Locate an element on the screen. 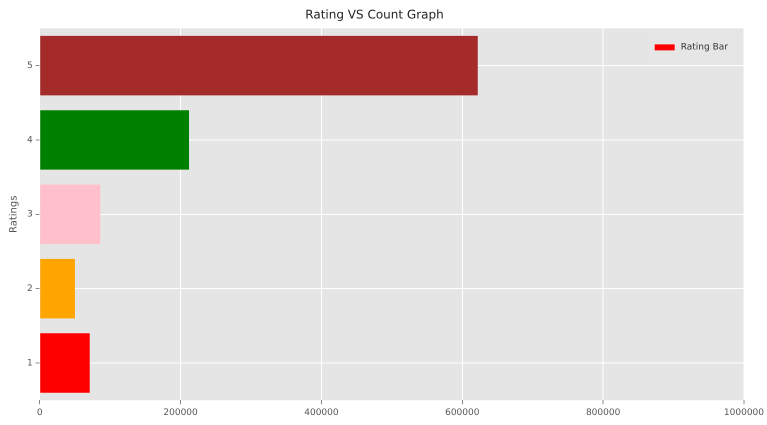 The image size is (767, 425). x-tick-label: 400000 is located at coordinates (321, 413).